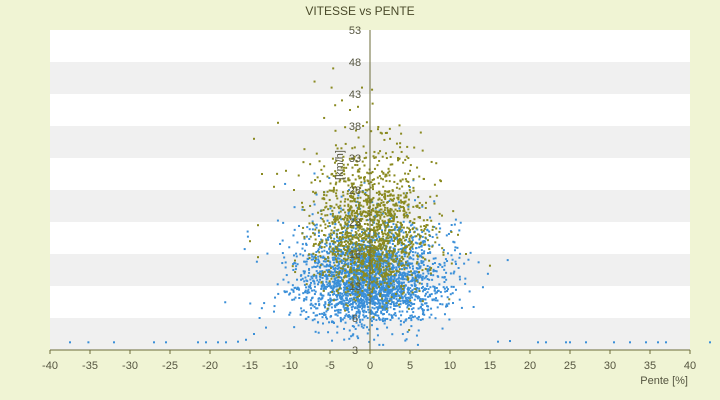 Image resolution: width=720 pixels, height=400 pixels. I want to click on x-tick-label: -40, so click(50, 366).